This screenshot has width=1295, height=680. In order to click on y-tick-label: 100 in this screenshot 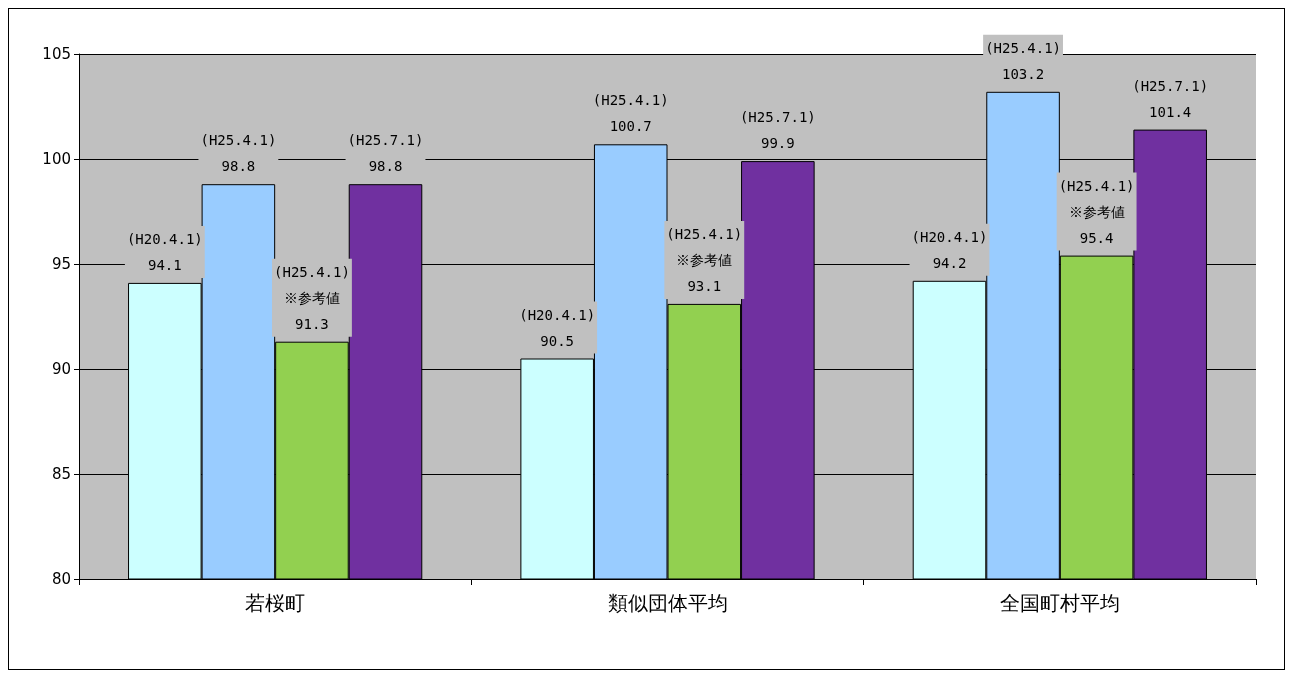, I will do `click(56, 159)`.